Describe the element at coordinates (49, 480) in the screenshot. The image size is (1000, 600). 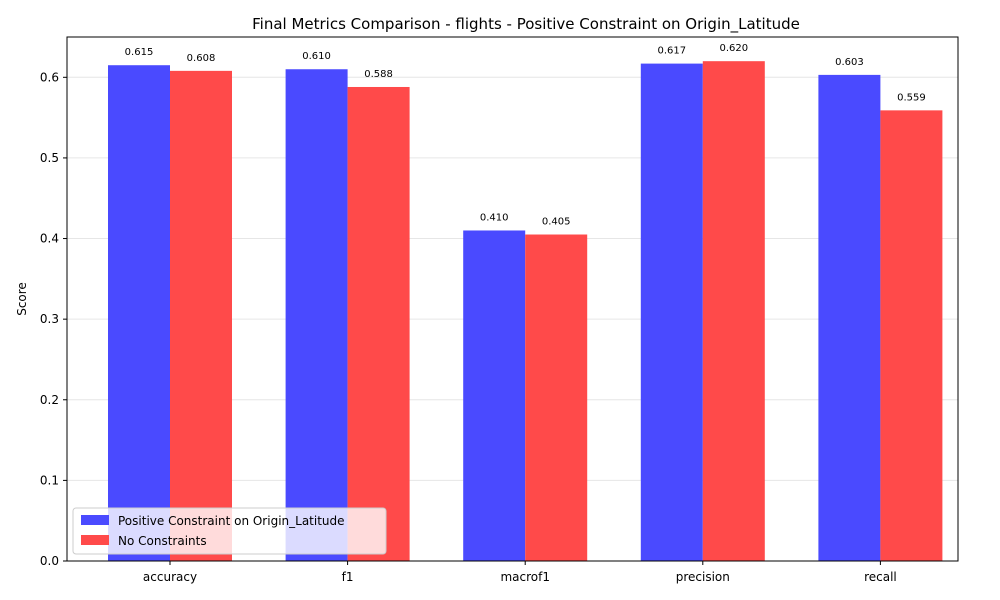
I see `y-tick-label: 0.1` at that location.